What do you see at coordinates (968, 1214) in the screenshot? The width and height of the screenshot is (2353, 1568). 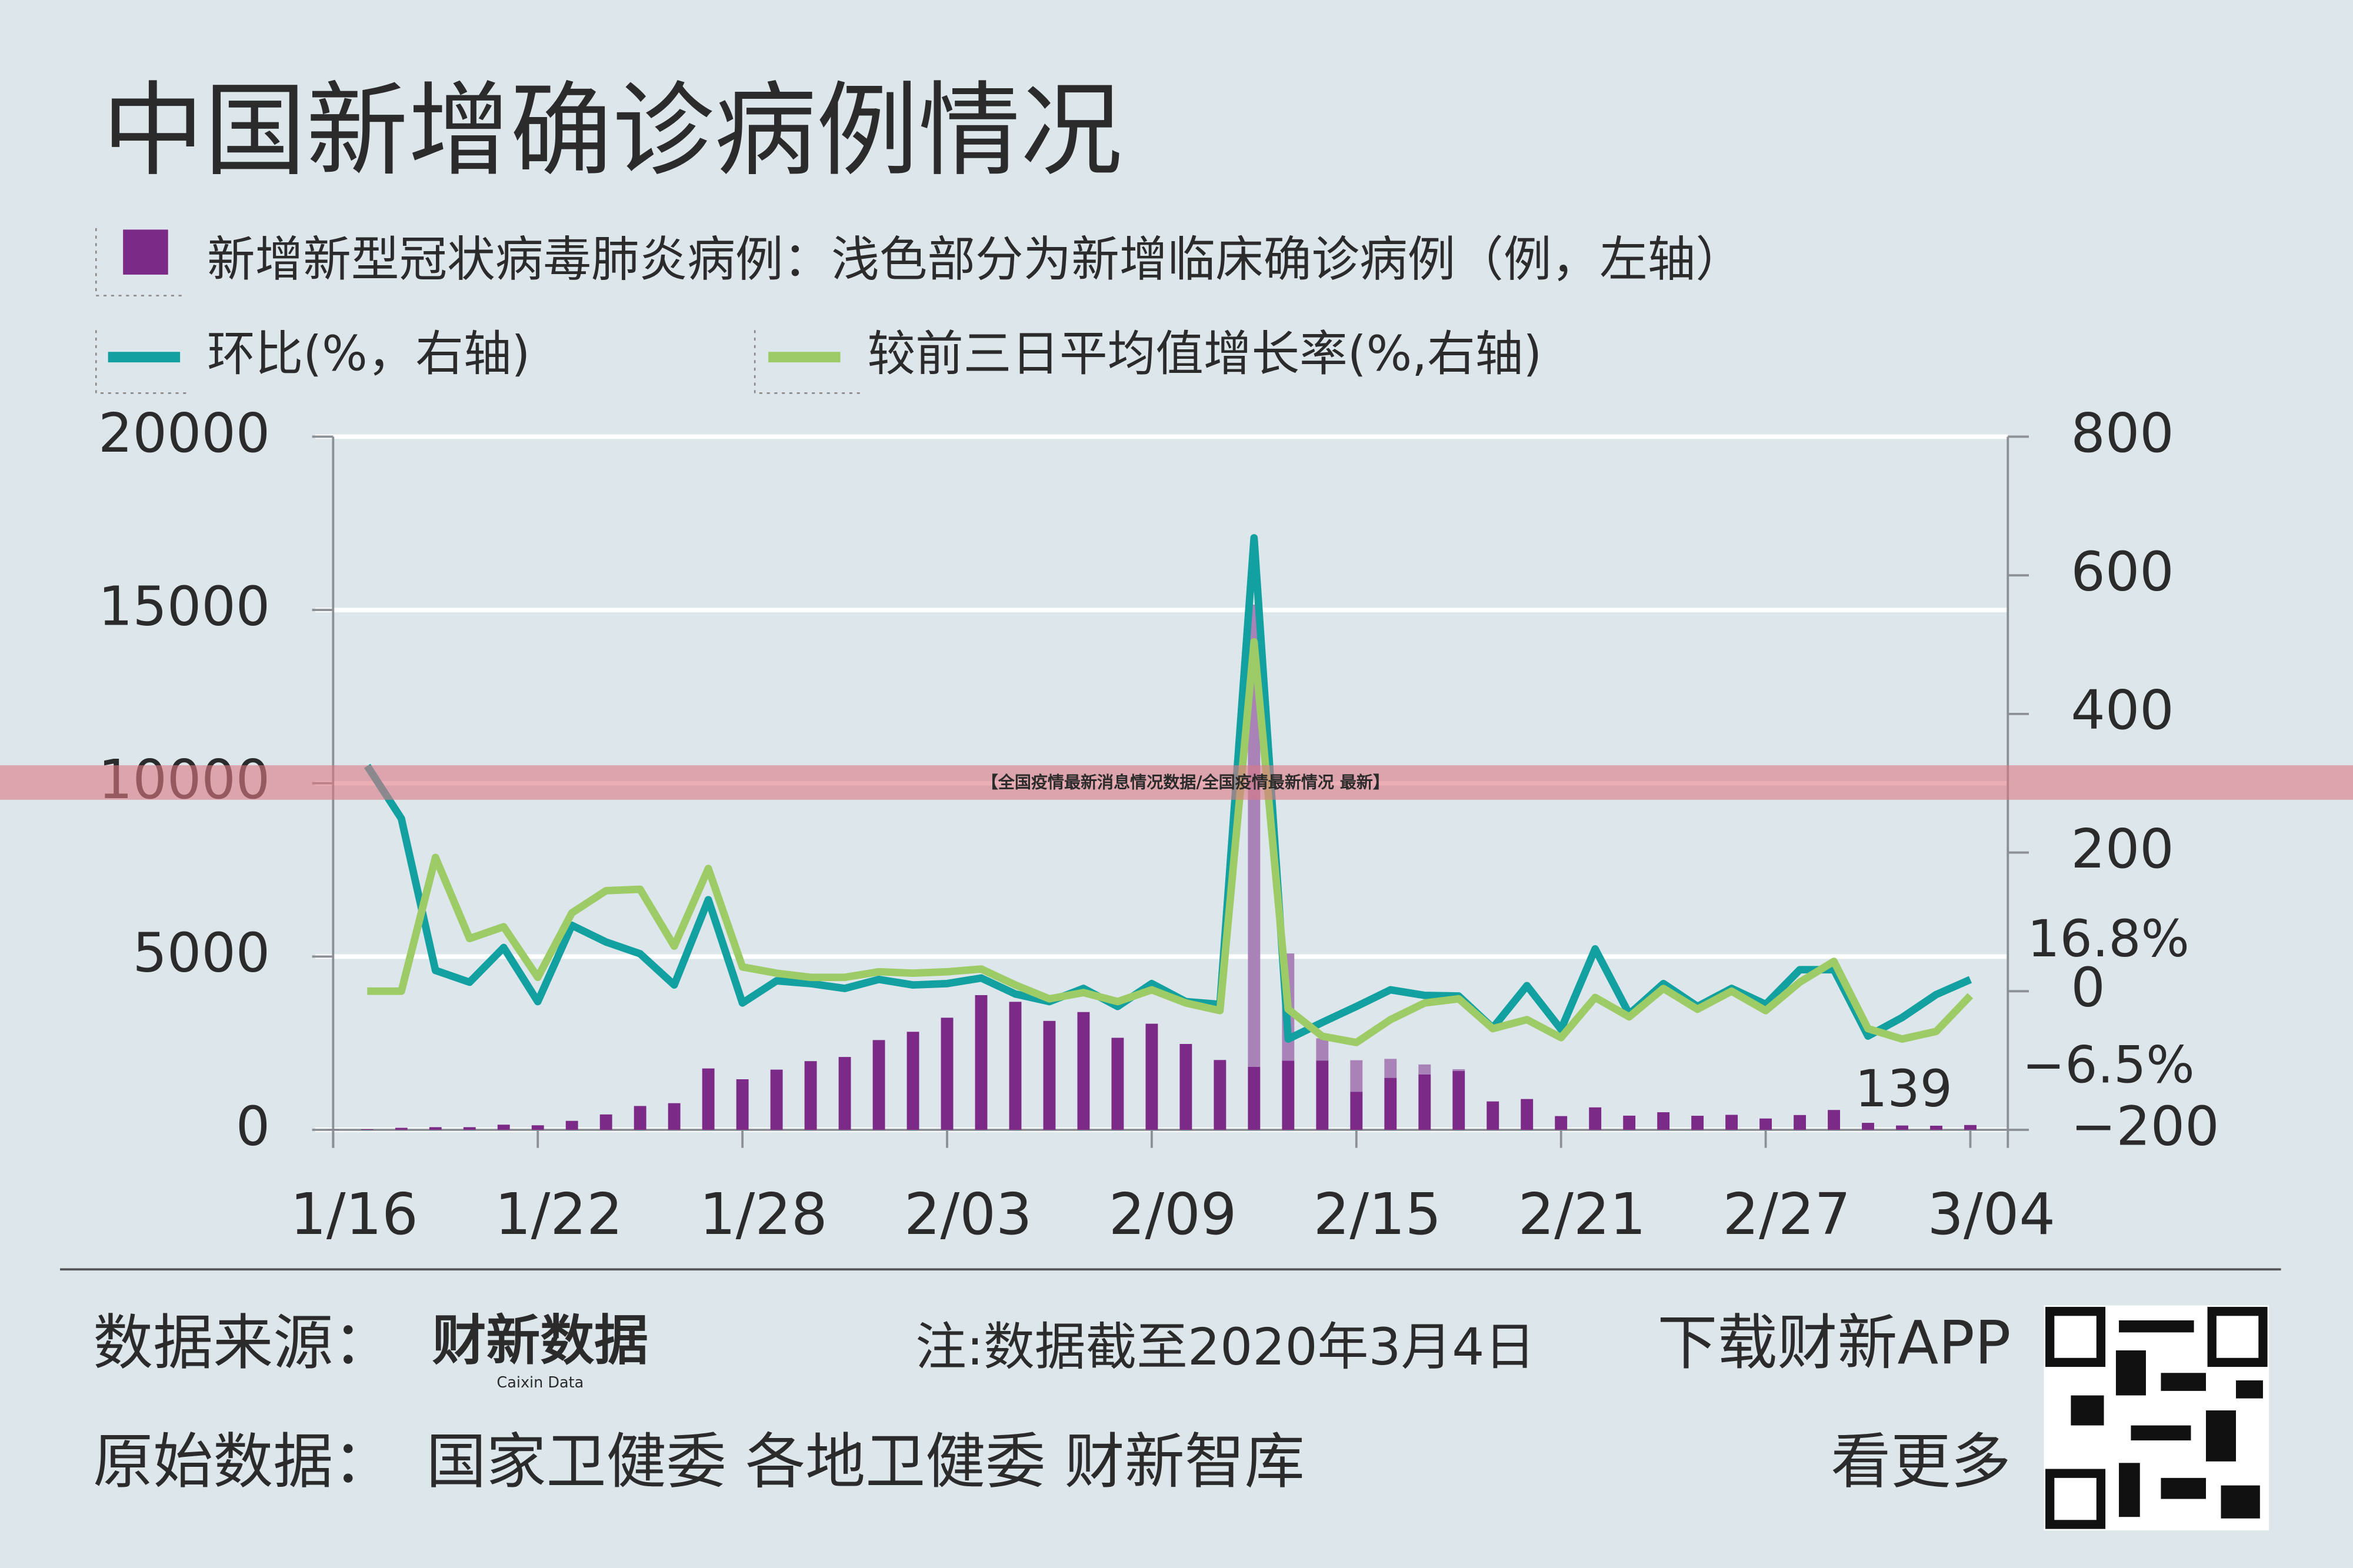 I see `x-tick-label: 2/03` at bounding box center [968, 1214].